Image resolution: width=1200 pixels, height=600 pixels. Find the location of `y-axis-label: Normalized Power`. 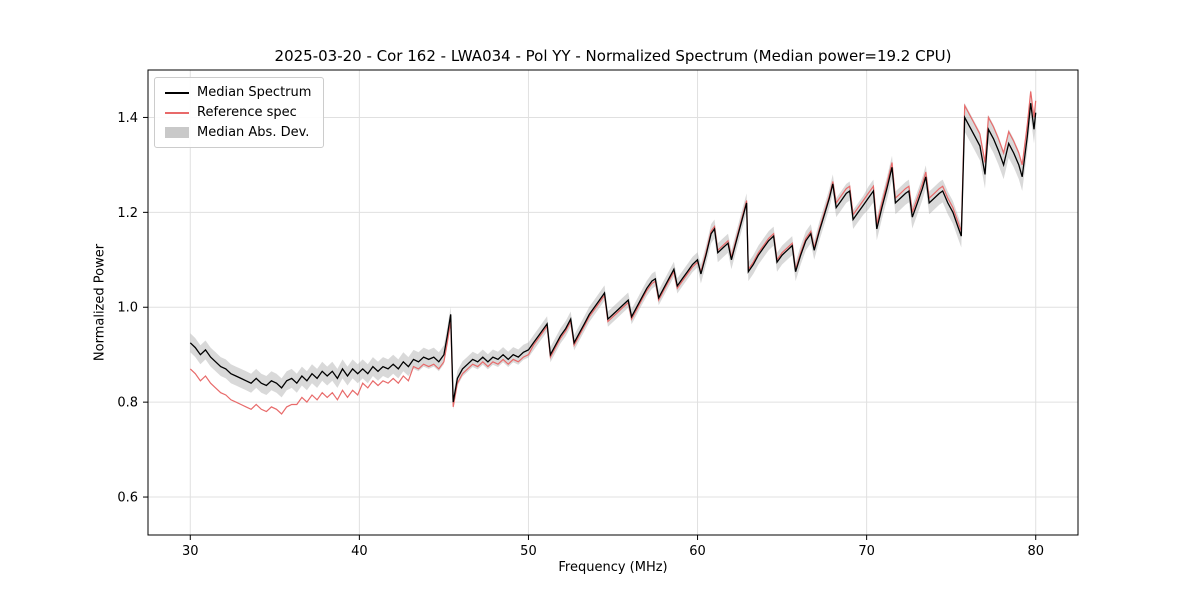

y-axis-label: Normalized Power is located at coordinates (100, 302).